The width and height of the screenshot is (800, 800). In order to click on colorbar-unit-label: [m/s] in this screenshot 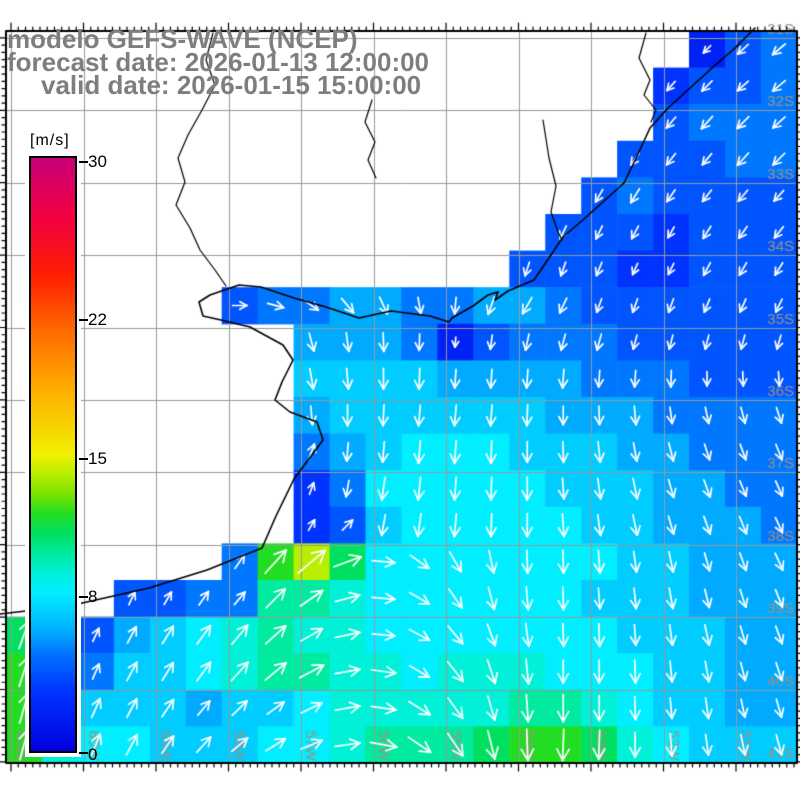, I will do `click(50, 140)`.